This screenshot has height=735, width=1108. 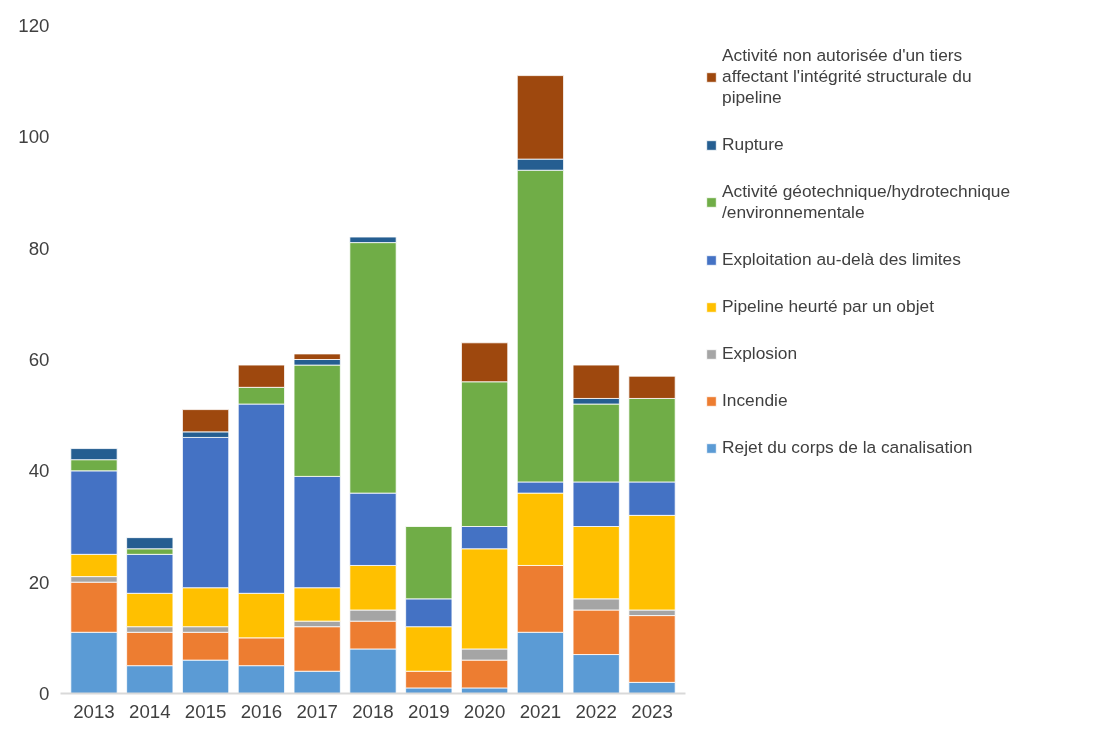 I want to click on y-tick-label: 120, so click(x=34, y=25).